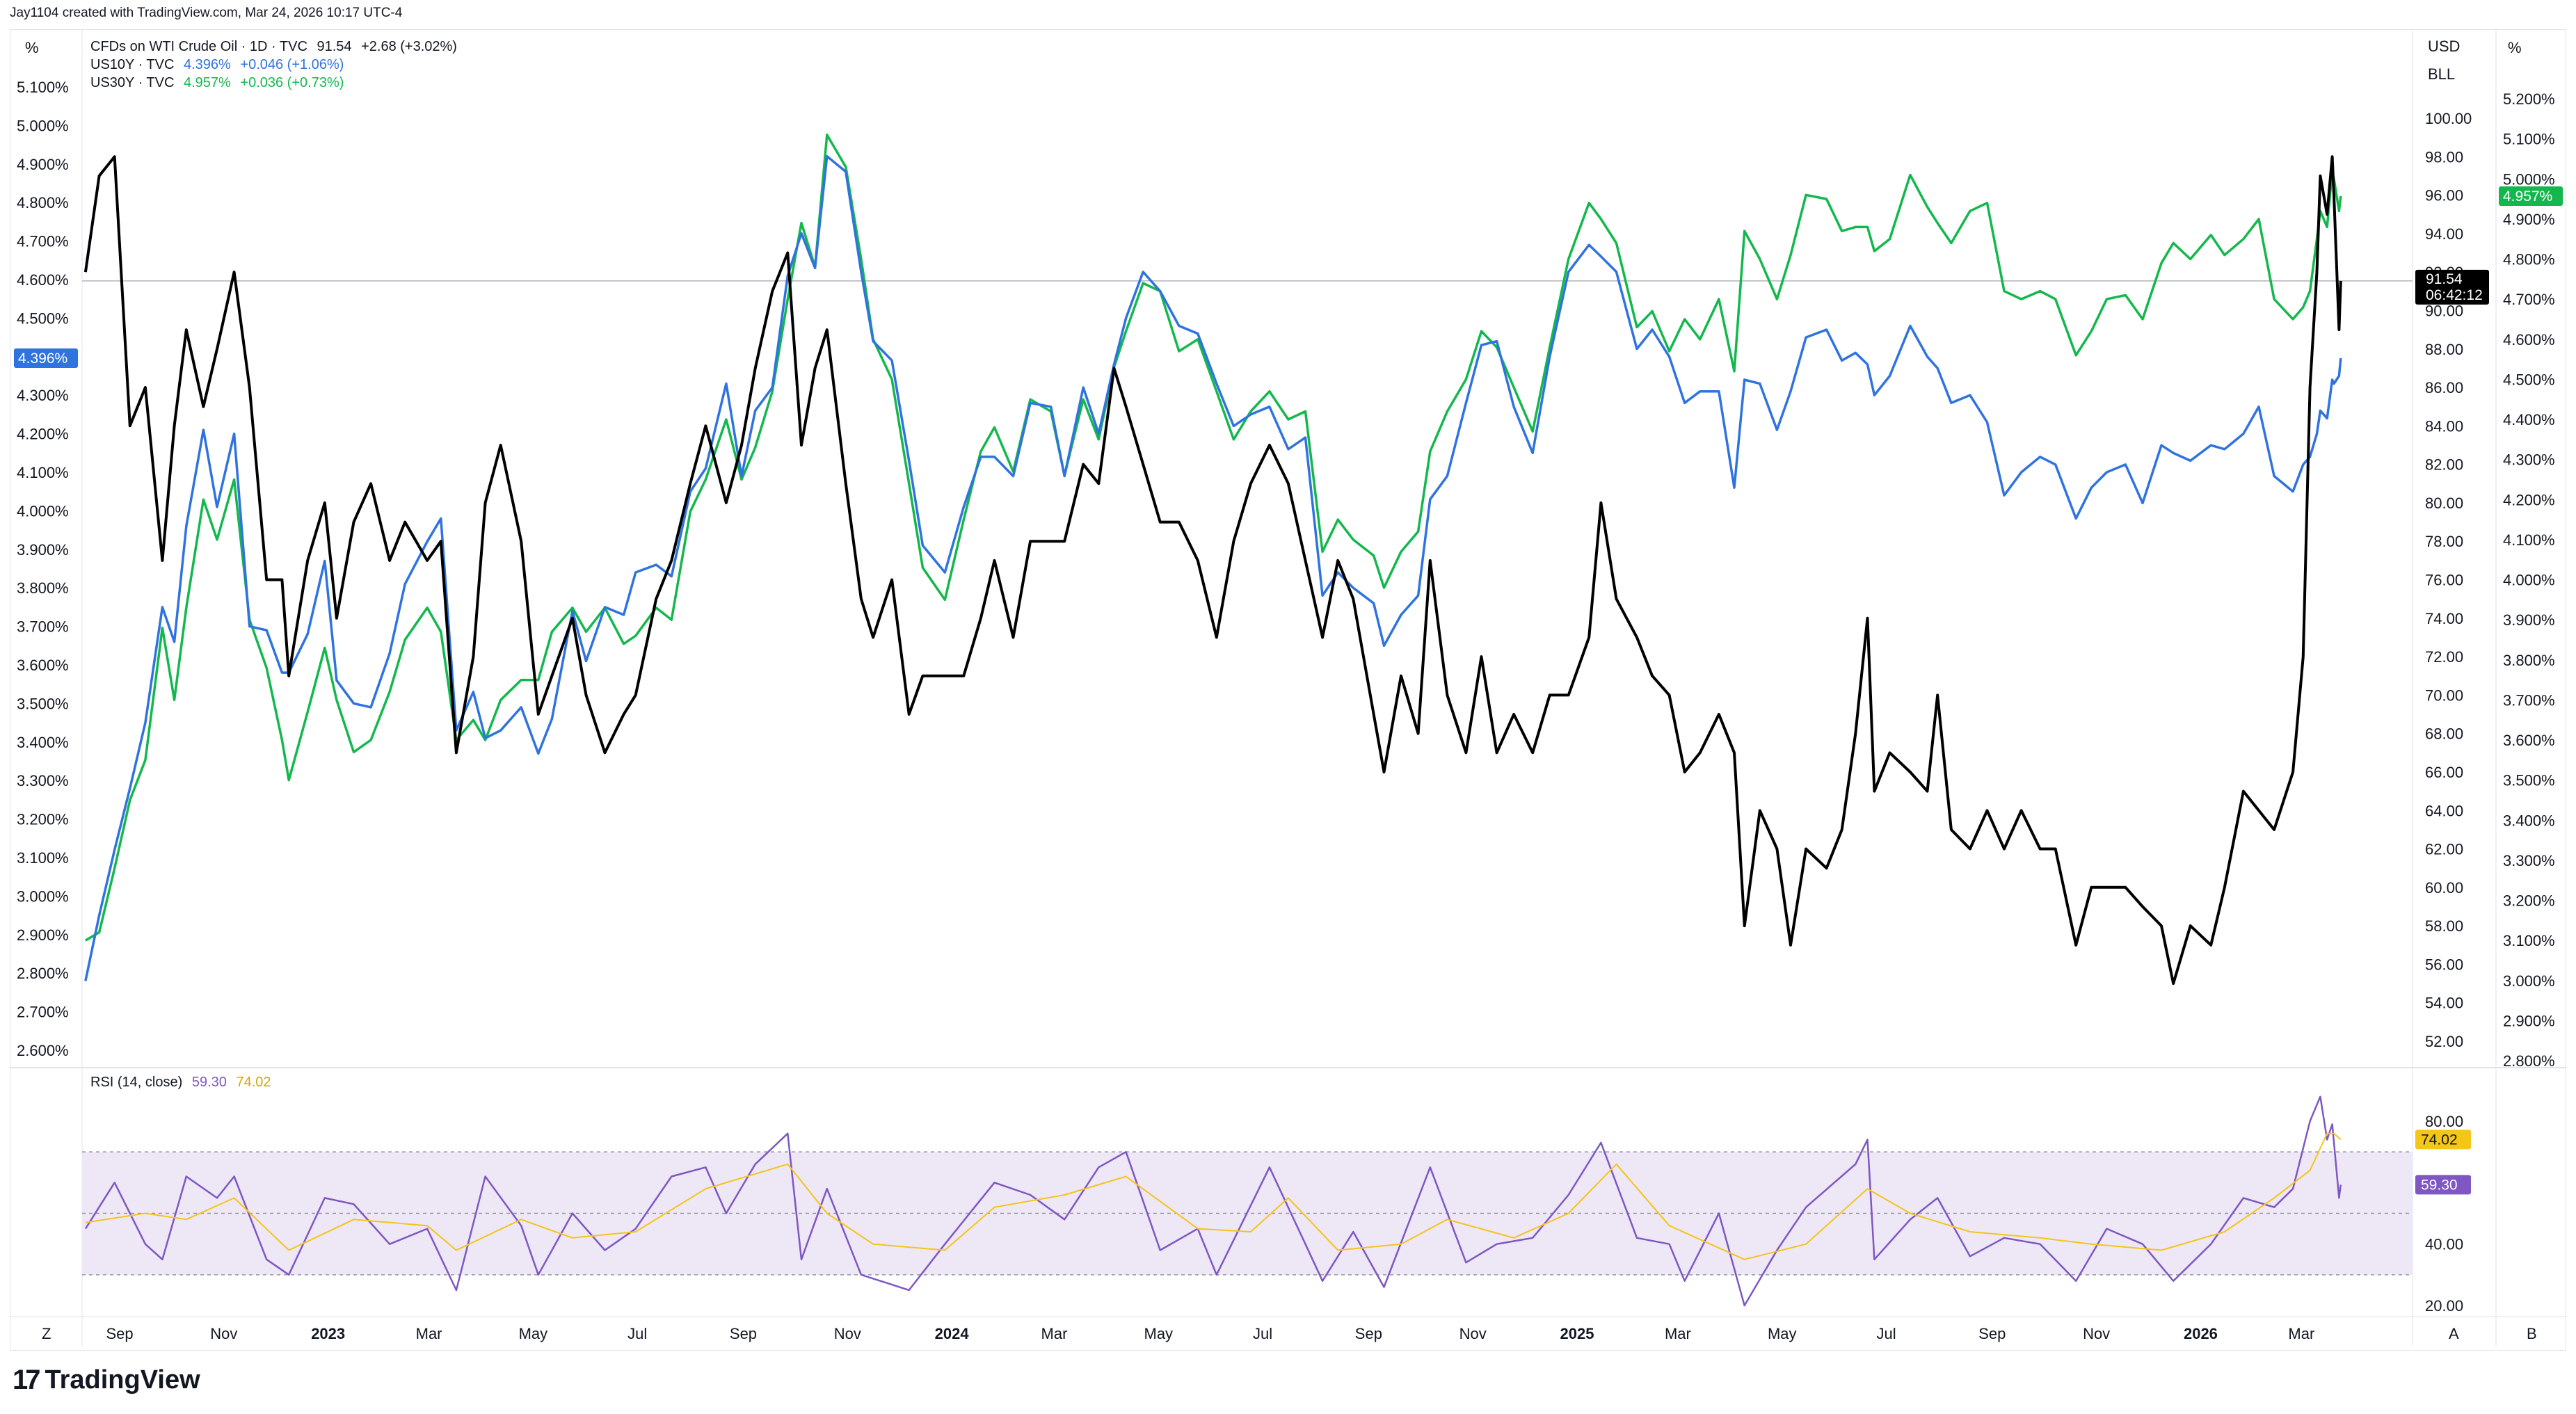 Image resolution: width=2576 pixels, height=1414 pixels. What do you see at coordinates (2444, 279) in the screenshot?
I see `oil-tag-value: 91.54` at bounding box center [2444, 279].